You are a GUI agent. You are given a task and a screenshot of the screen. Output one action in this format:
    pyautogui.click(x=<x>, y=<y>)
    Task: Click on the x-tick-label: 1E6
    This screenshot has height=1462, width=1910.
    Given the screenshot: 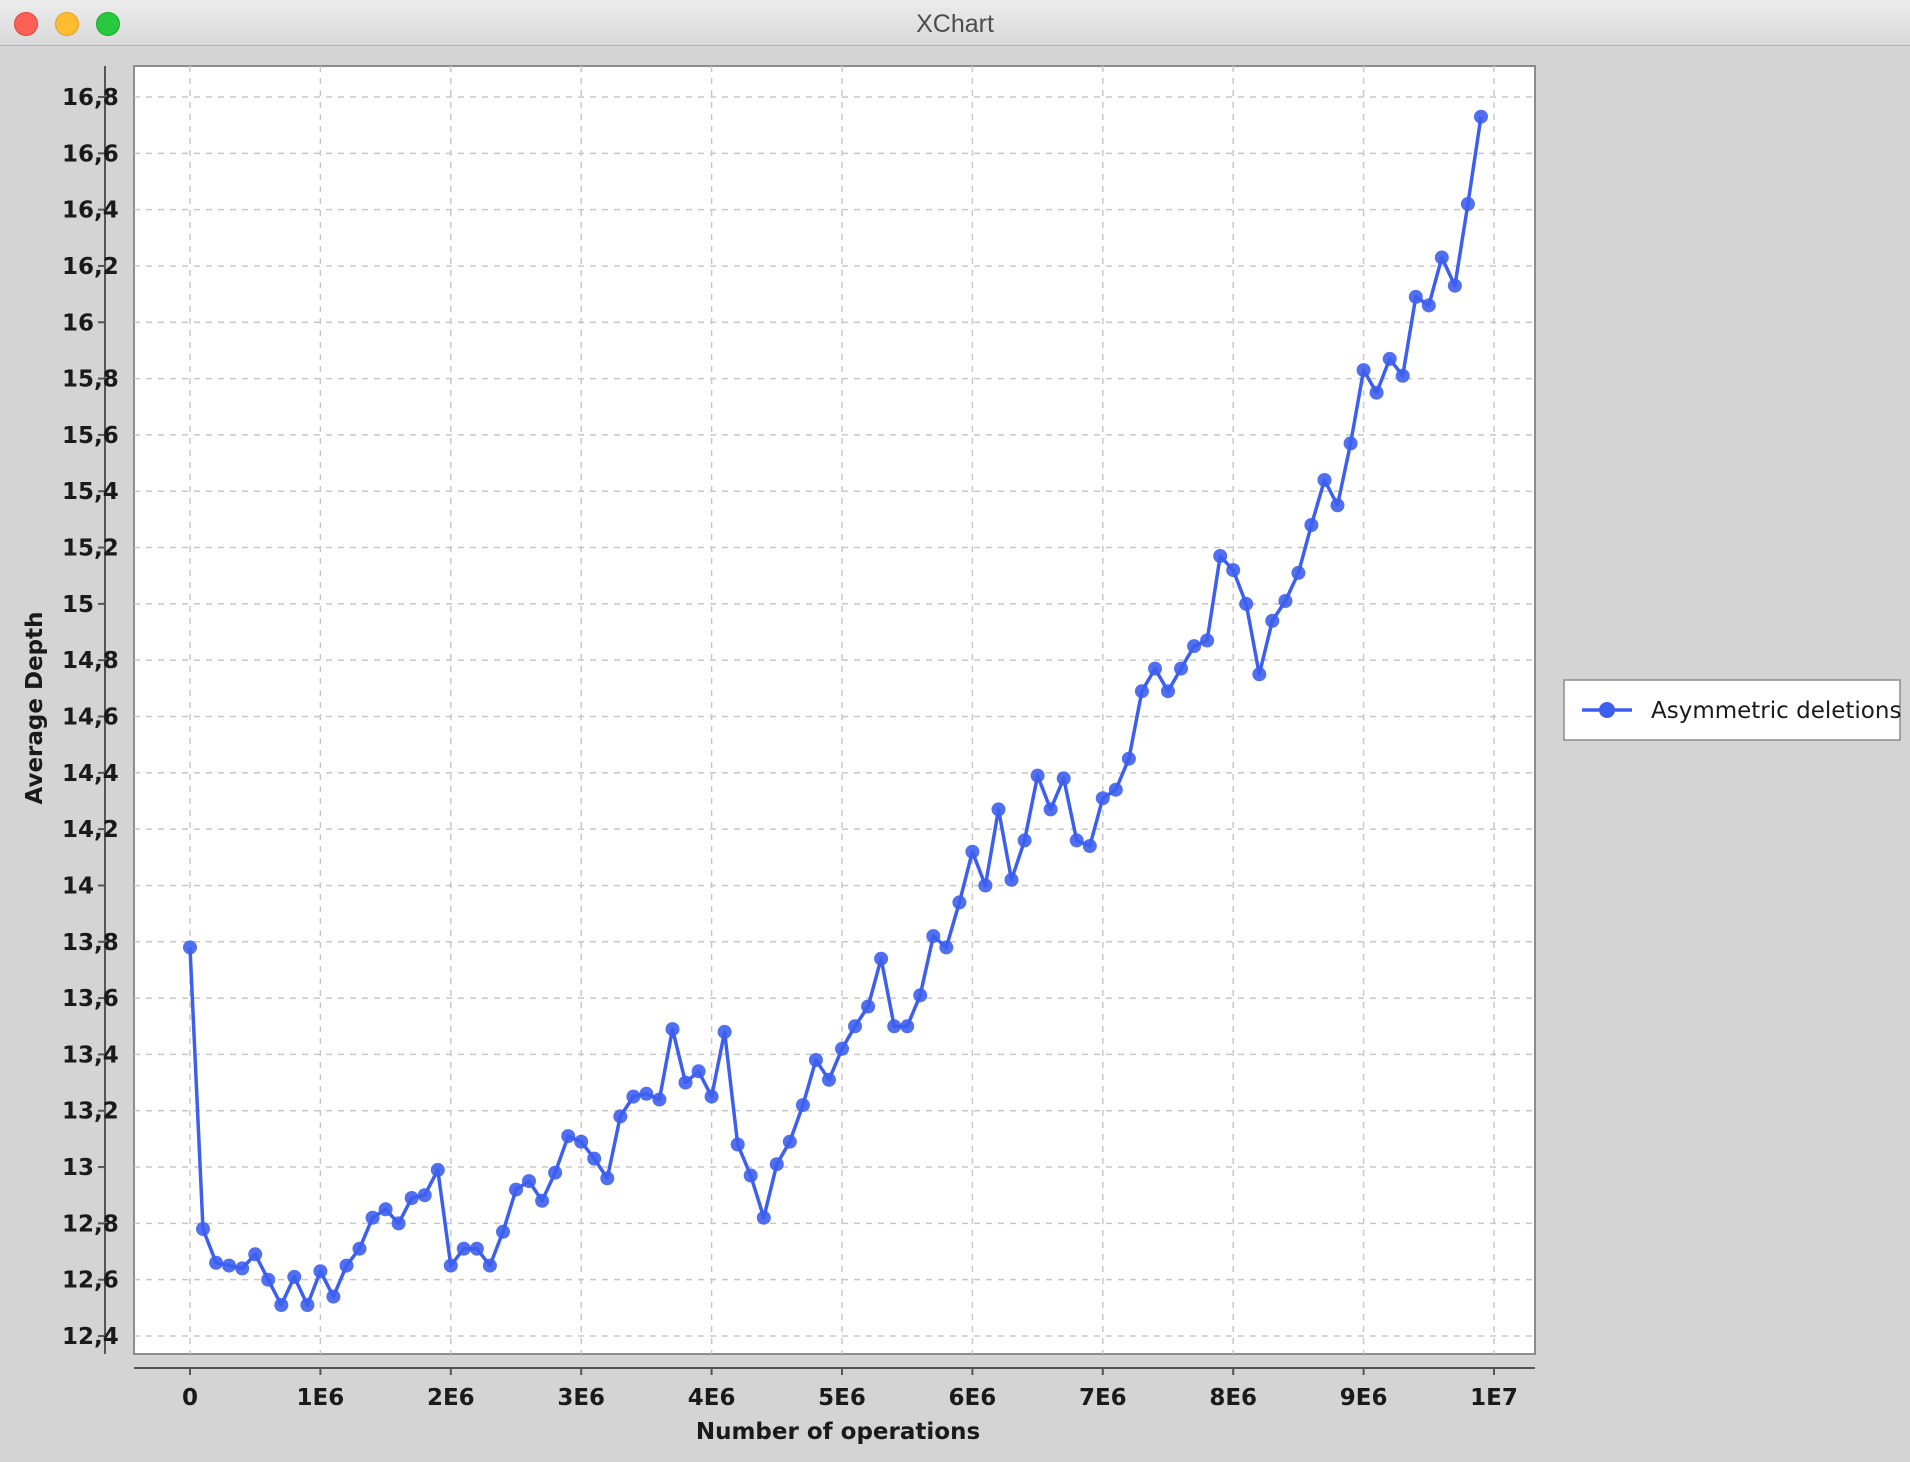 What is the action you would take?
    pyautogui.click(x=321, y=1398)
    